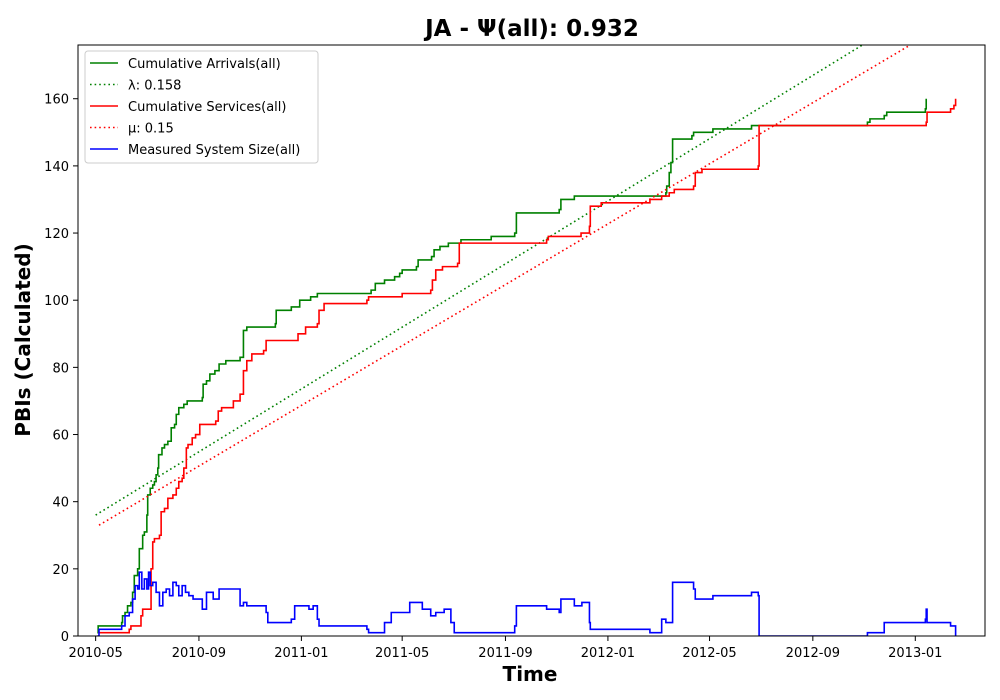  I want to click on x-axis-label: Time, so click(530, 674).